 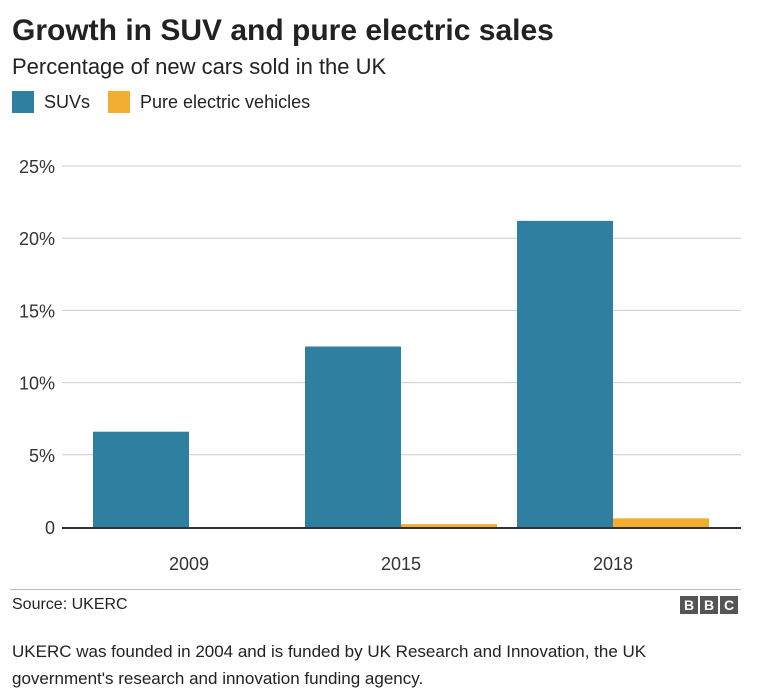 I want to click on divider, so click(x=375, y=589).